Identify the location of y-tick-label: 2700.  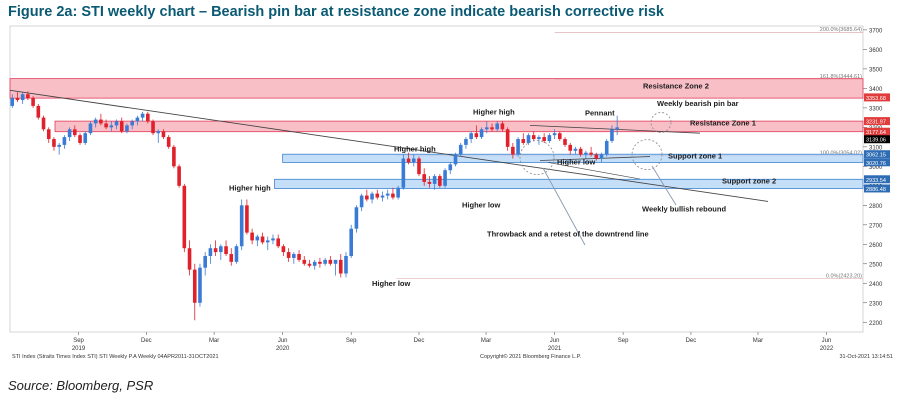
(876, 226).